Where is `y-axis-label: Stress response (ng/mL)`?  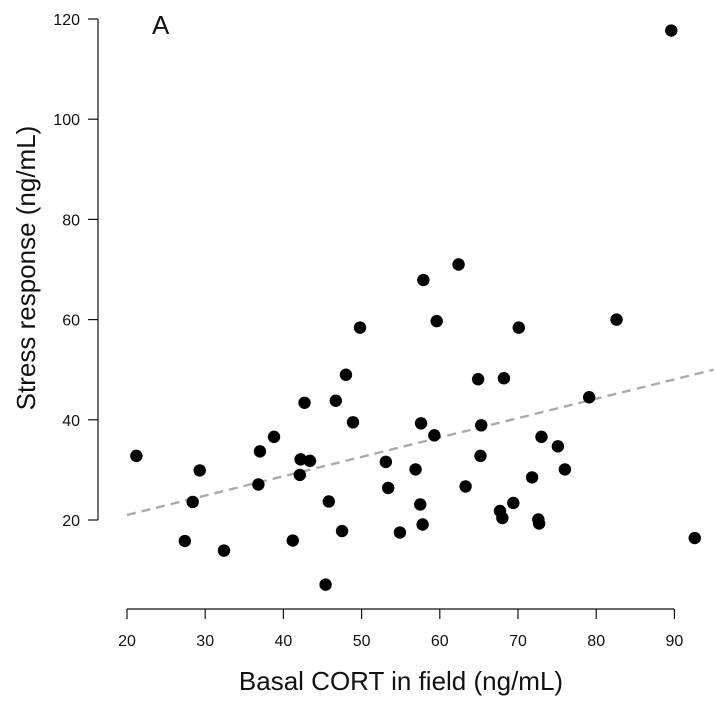
y-axis-label: Stress response (ng/mL) is located at coordinates (26, 268).